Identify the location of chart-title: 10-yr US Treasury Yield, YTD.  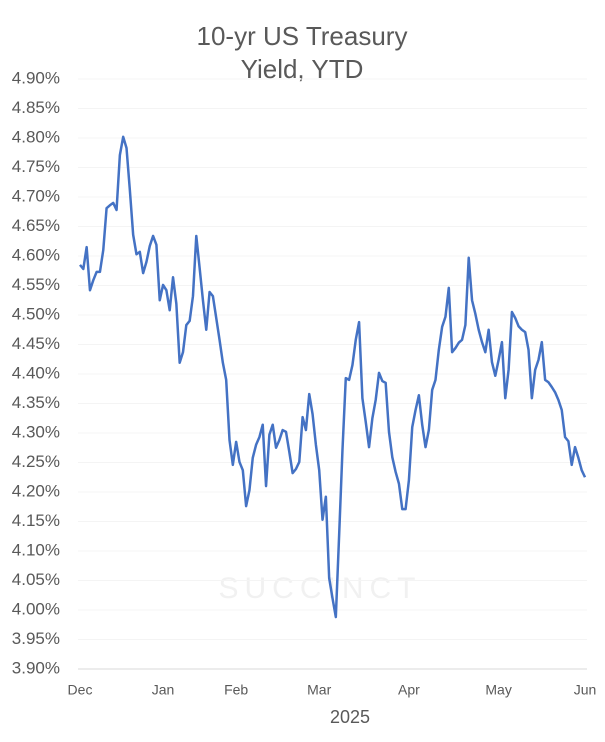
(302, 52).